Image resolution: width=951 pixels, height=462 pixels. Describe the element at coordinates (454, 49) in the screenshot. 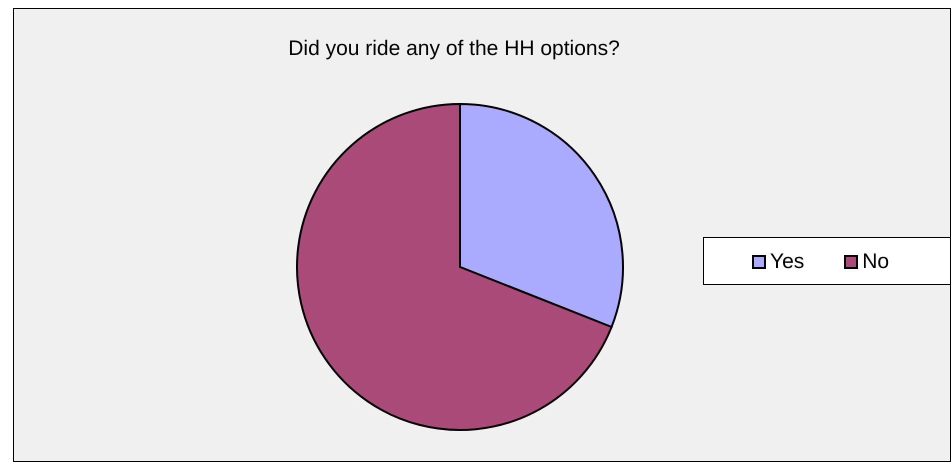

I see `chart-title: Did you ride any of the HH options?` at that location.